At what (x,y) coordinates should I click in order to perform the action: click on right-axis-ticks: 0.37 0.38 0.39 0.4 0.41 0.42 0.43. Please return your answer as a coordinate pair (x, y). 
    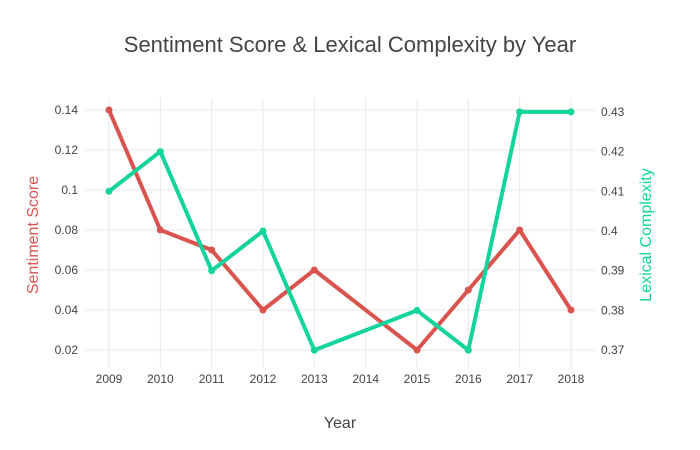
    Looking at the image, I should click on (613, 231).